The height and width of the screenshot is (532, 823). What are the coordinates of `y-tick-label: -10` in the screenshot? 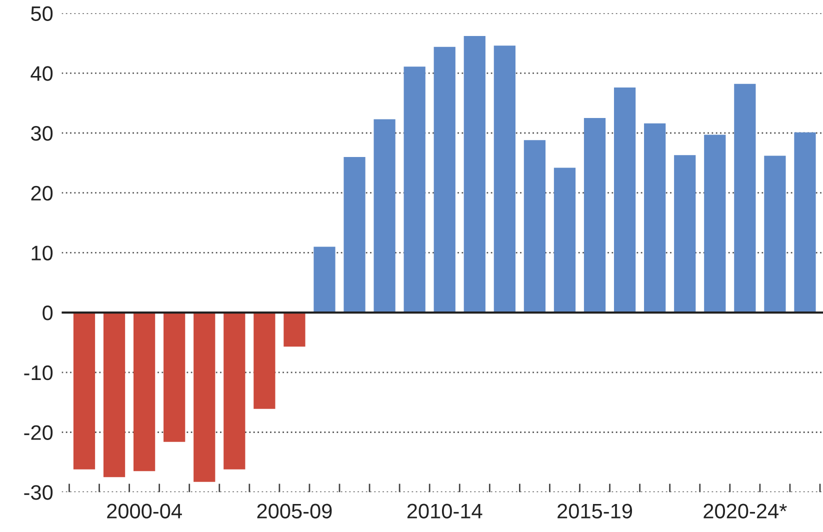 It's located at (38, 372).